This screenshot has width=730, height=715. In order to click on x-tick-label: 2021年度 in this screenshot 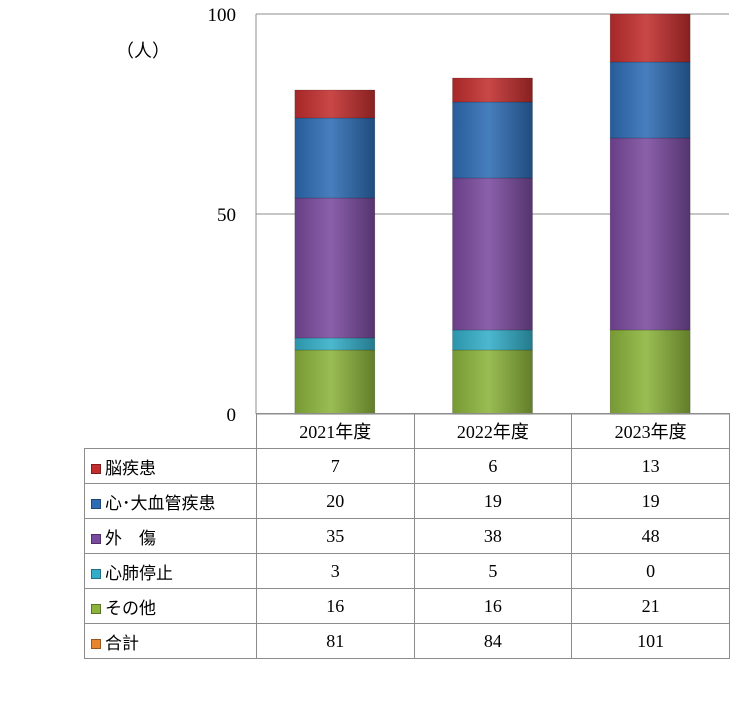, I will do `click(335, 431)`.